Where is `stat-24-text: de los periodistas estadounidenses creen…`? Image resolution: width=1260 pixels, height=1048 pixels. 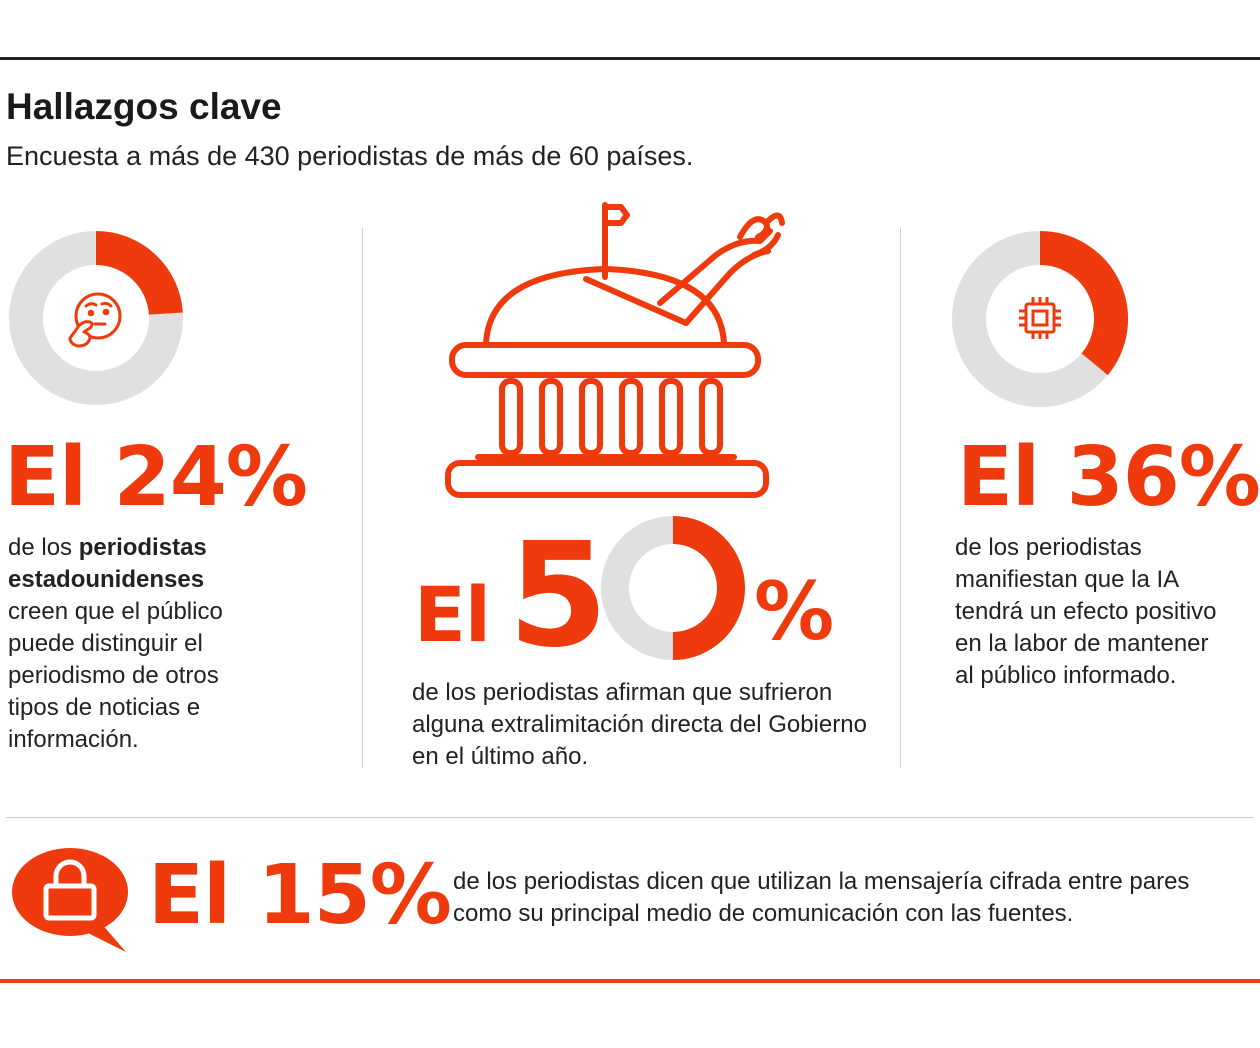 stat-24-text: de los periodistas estadounidenses creen… is located at coordinates (135, 644).